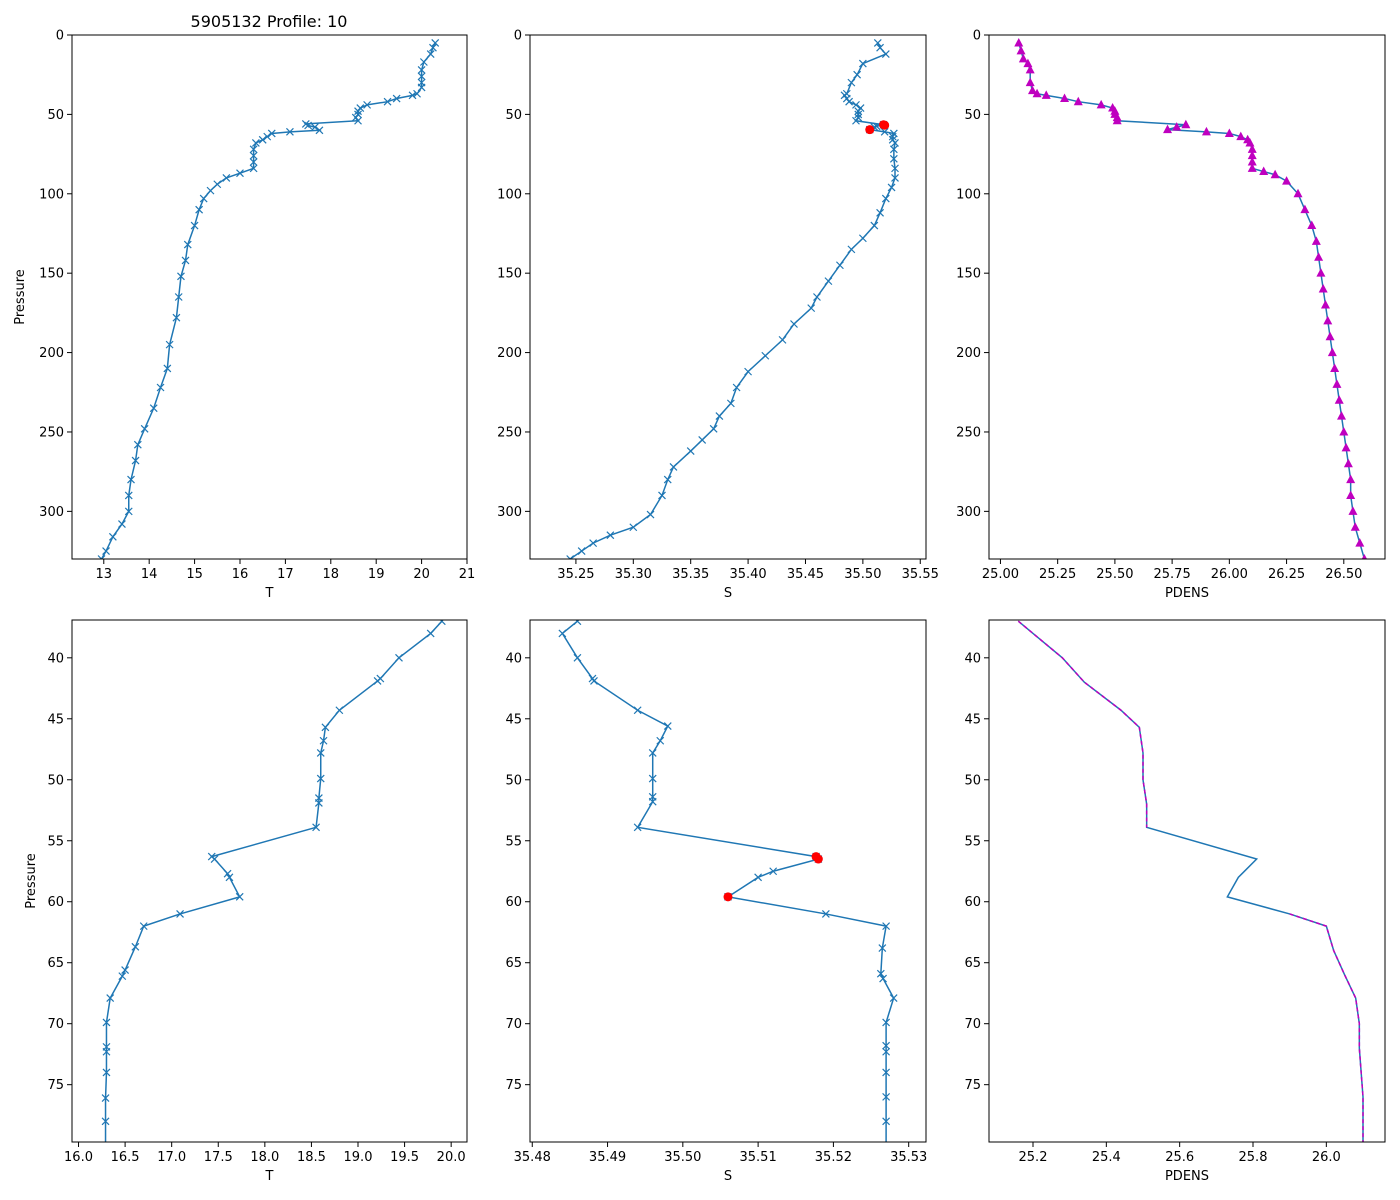  What do you see at coordinates (1187, 593) in the screenshot?
I see `x-axis-label: PDENS` at bounding box center [1187, 593].